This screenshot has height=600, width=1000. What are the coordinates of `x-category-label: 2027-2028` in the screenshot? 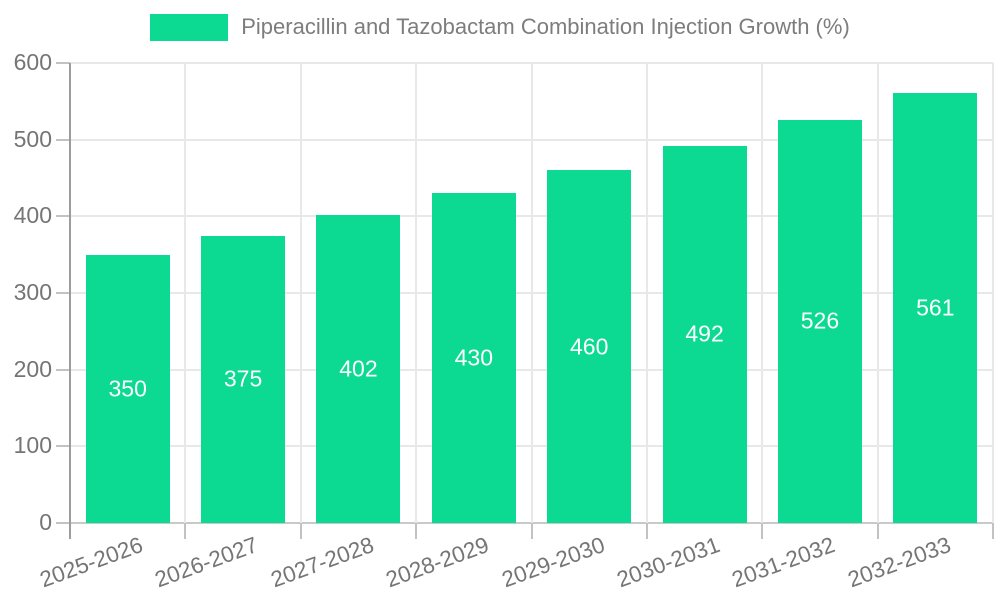 It's located at (322, 562).